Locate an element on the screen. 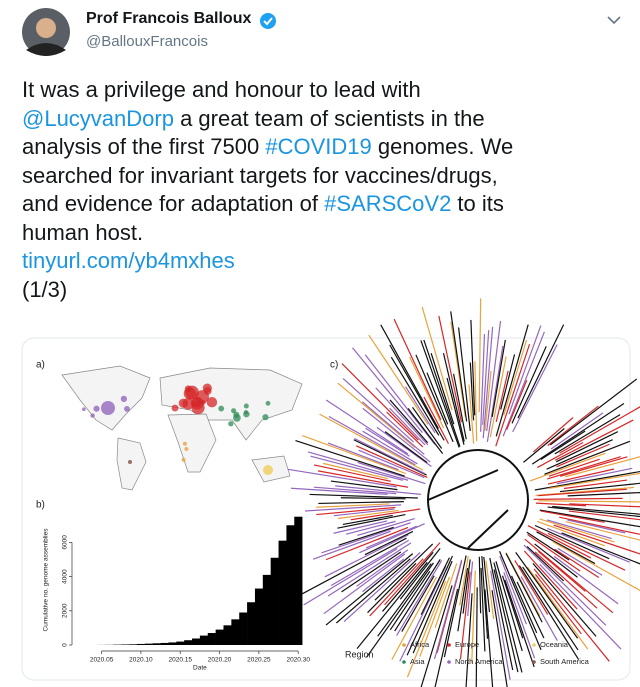 The width and height of the screenshot is (640, 687). tweet-link: #SARSCoV2 is located at coordinates (388, 203).